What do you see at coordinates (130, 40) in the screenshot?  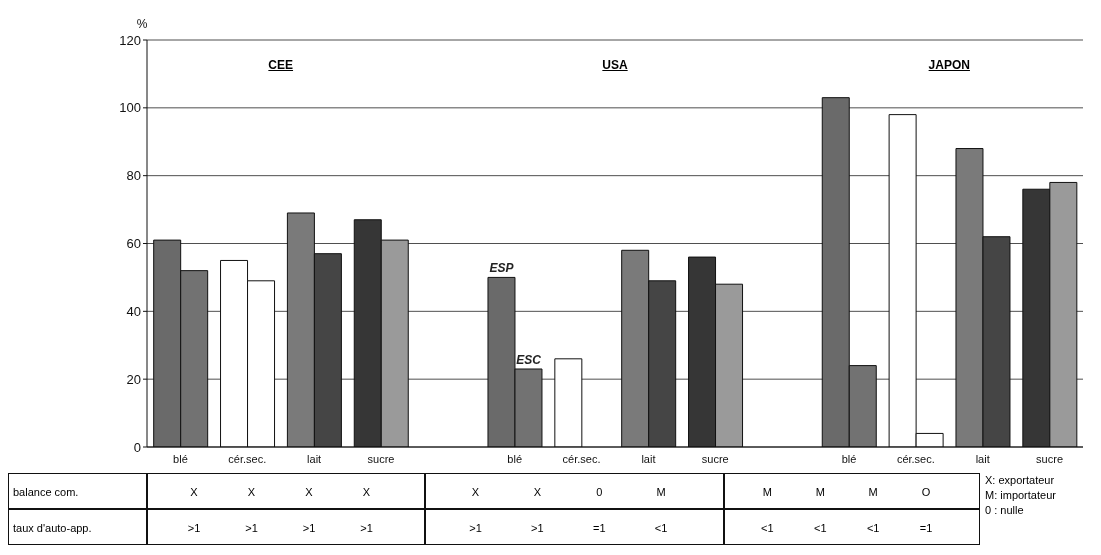 I see `y-tick-label: 120` at bounding box center [130, 40].